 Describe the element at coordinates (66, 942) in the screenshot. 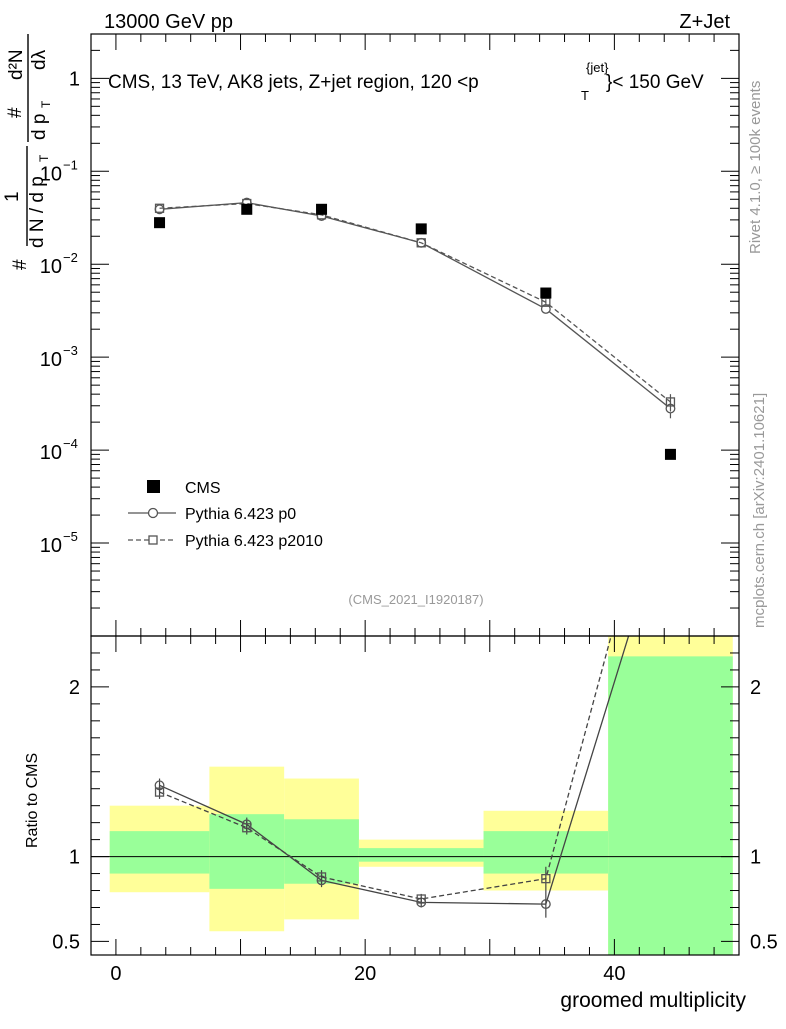

I see `ytick-ratio-label-left-0: 0.5` at that location.